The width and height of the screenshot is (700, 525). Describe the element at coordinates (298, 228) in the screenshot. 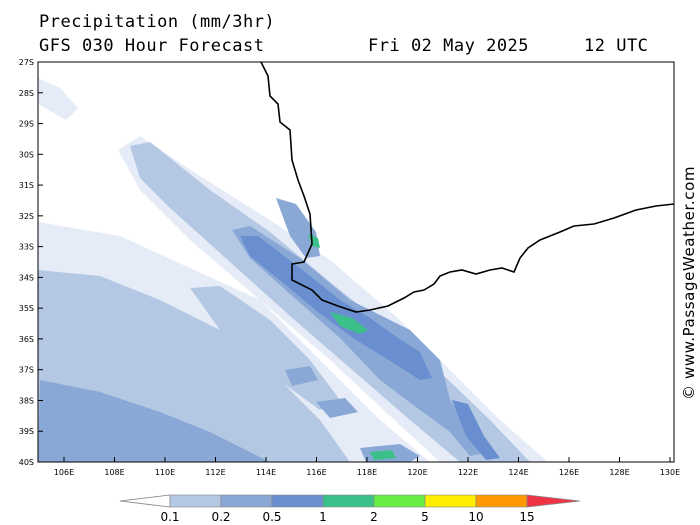

I see `precip-band-medium-north` at that location.